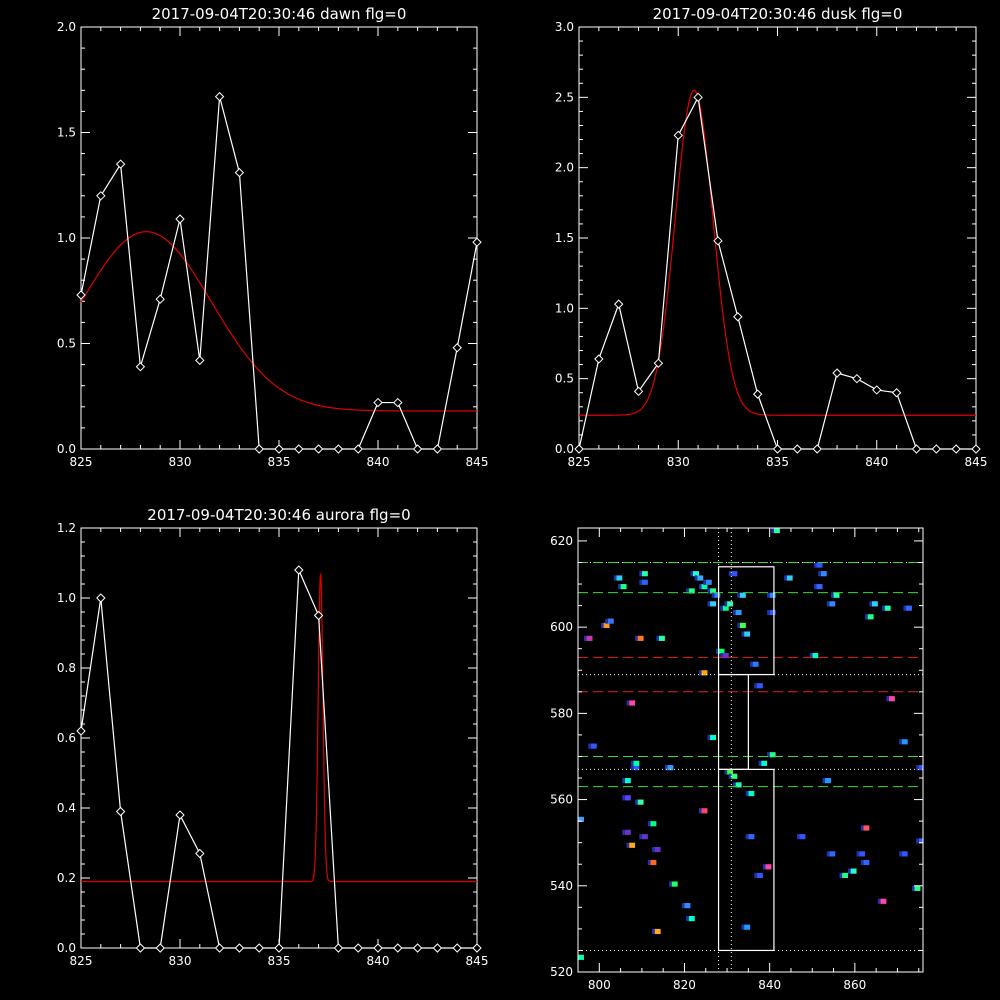 Image resolution: width=1000 pixels, height=1000 pixels. What do you see at coordinates (579, 462) in the screenshot?
I see `dusk-x-tick-label: 825` at bounding box center [579, 462].